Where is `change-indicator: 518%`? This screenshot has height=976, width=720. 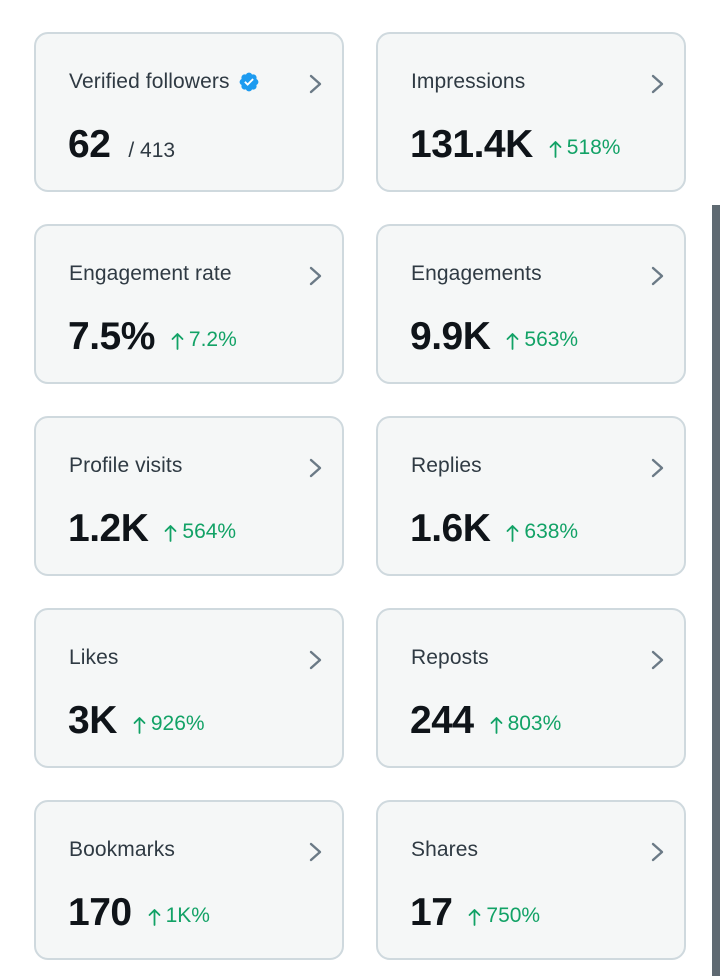 change-indicator: 518% is located at coordinates (585, 148).